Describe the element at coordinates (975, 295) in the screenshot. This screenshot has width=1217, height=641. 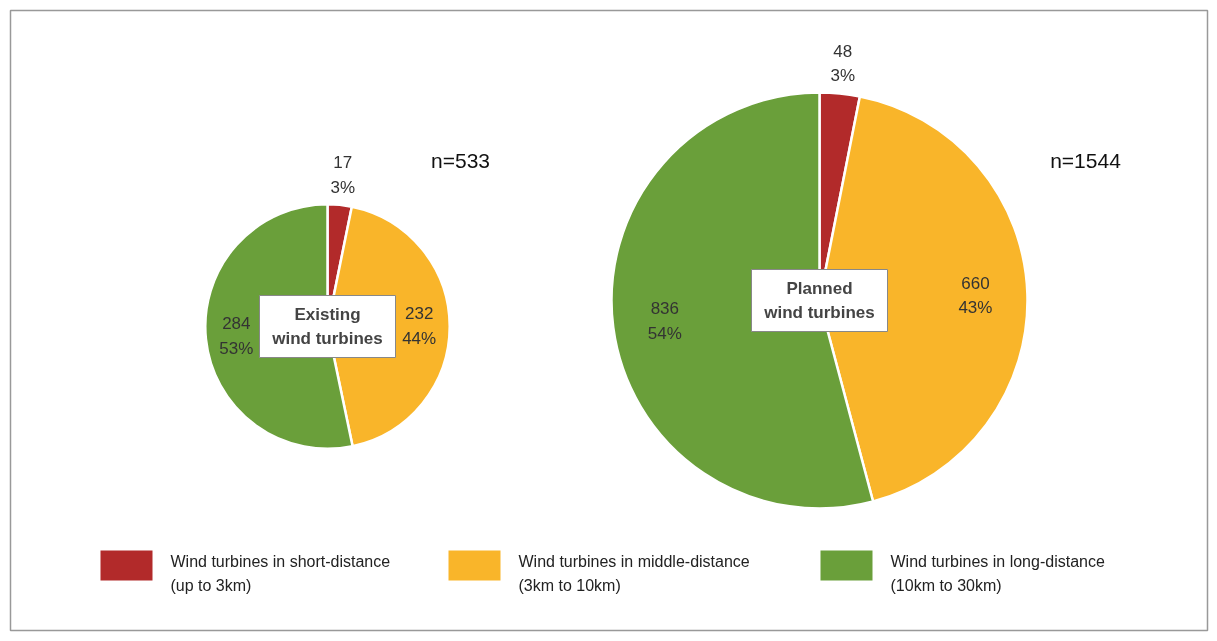
I see `data-label: 660 43%` at that location.